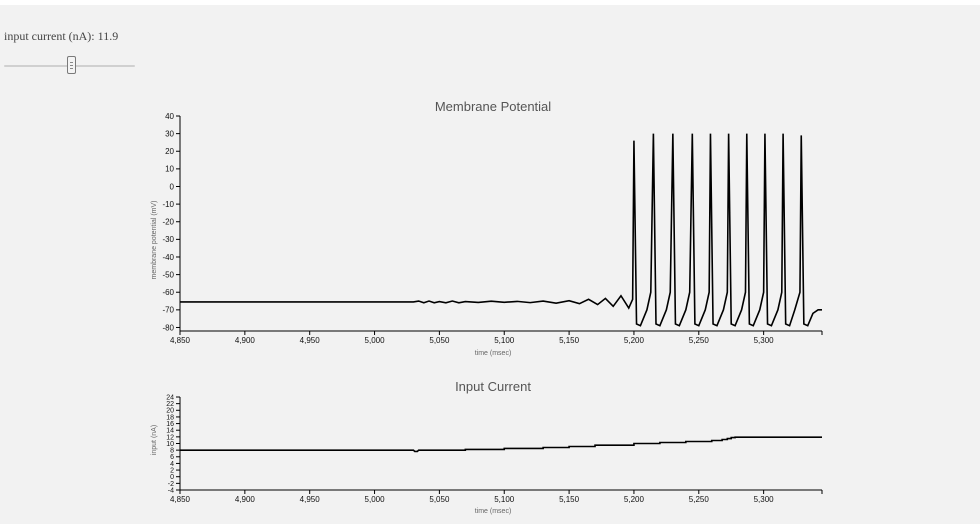 This screenshot has width=980, height=524. Describe the element at coordinates (154, 440) in the screenshot. I see `y-axis-label: input (nA)` at that location.